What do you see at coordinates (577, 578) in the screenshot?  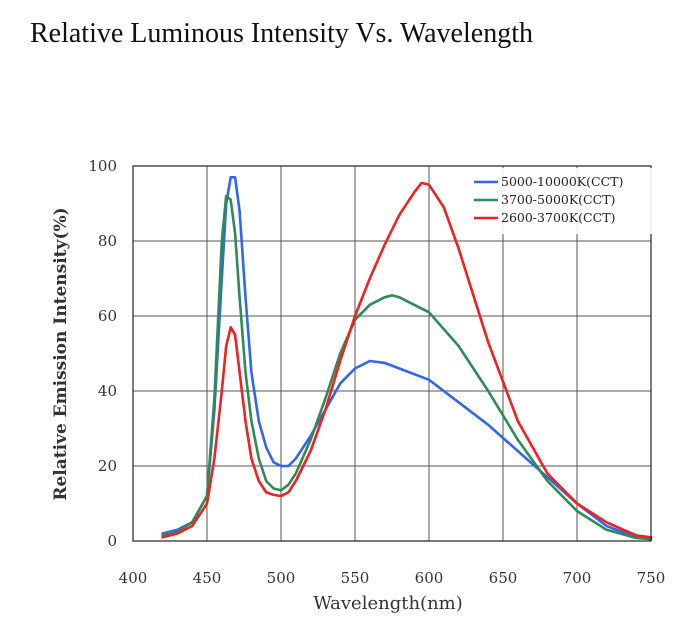 I see `x-tick-label: 700` at bounding box center [577, 578].